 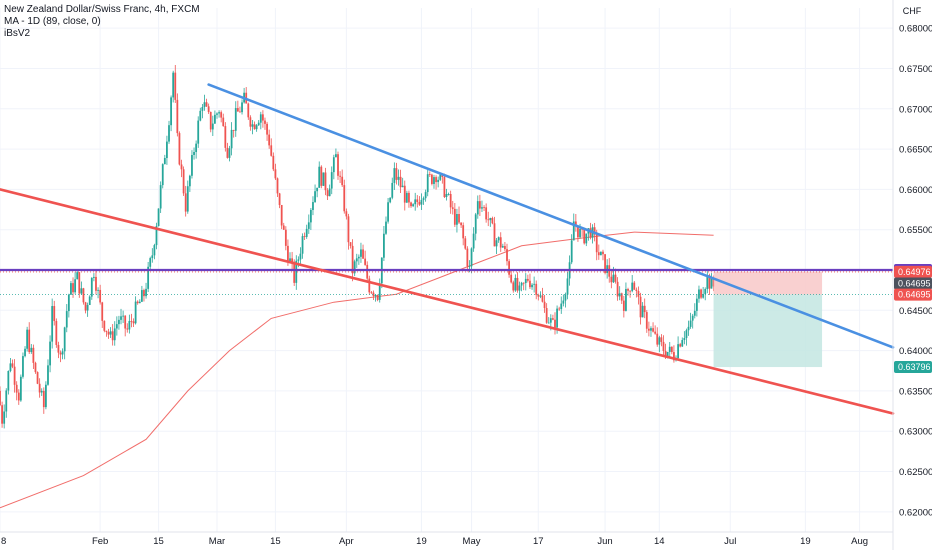 I want to click on legend-symbol: New Zealand Dollar/Swiss Franc, 4h, FXCM, so click(x=102, y=9).